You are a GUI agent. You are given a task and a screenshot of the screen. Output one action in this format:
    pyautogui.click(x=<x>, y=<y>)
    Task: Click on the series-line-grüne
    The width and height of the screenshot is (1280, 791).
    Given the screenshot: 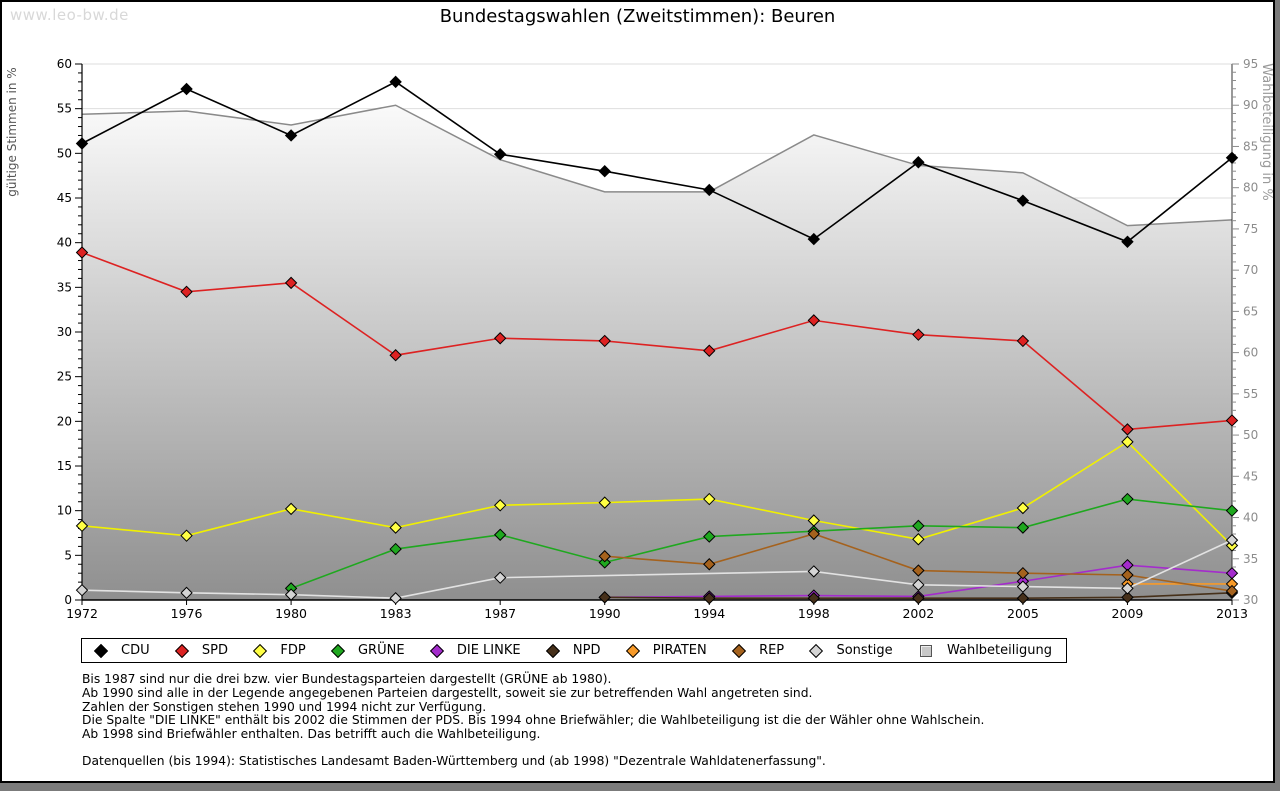 What is the action you would take?
    pyautogui.click(x=761, y=544)
    